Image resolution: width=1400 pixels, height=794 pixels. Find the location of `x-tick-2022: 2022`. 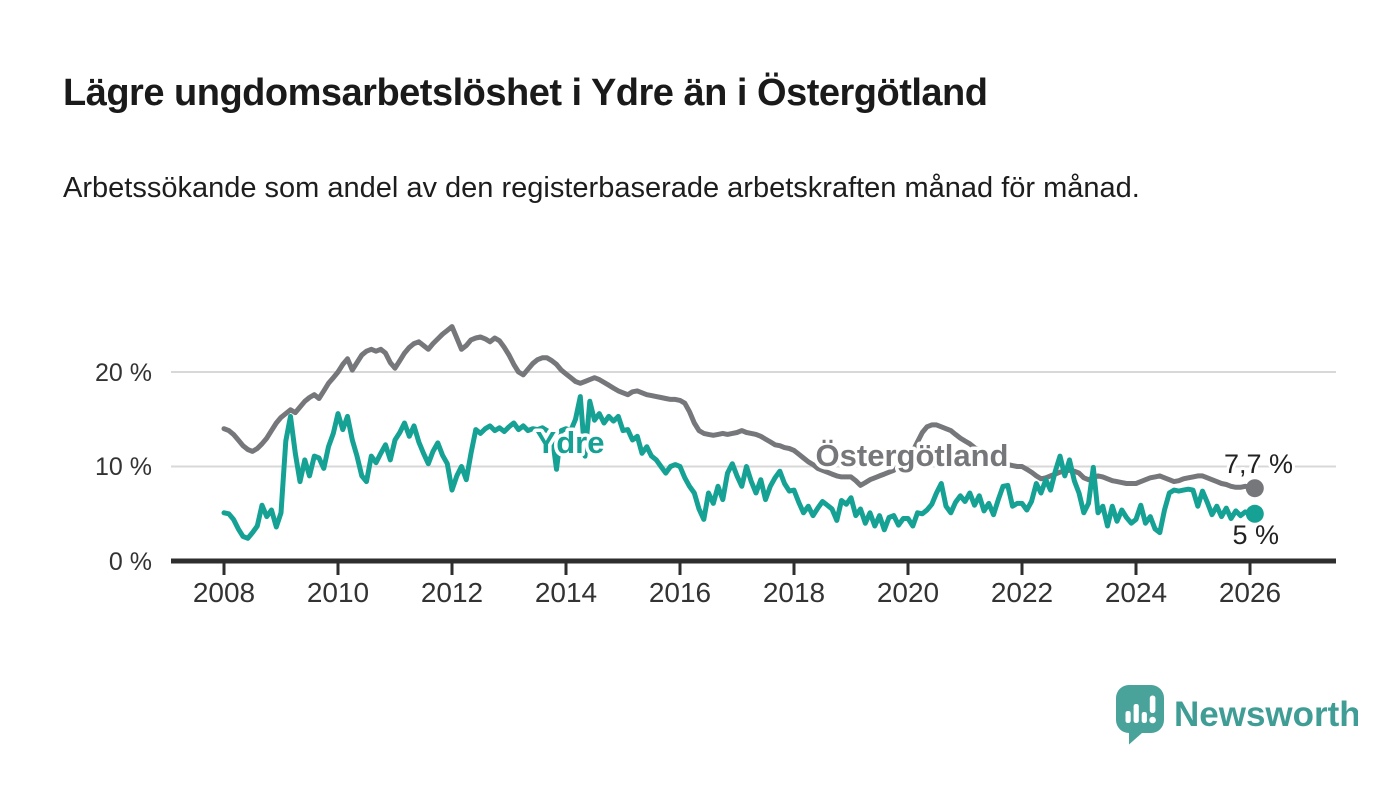

x-tick-2022: 2022 is located at coordinates (1022, 592).